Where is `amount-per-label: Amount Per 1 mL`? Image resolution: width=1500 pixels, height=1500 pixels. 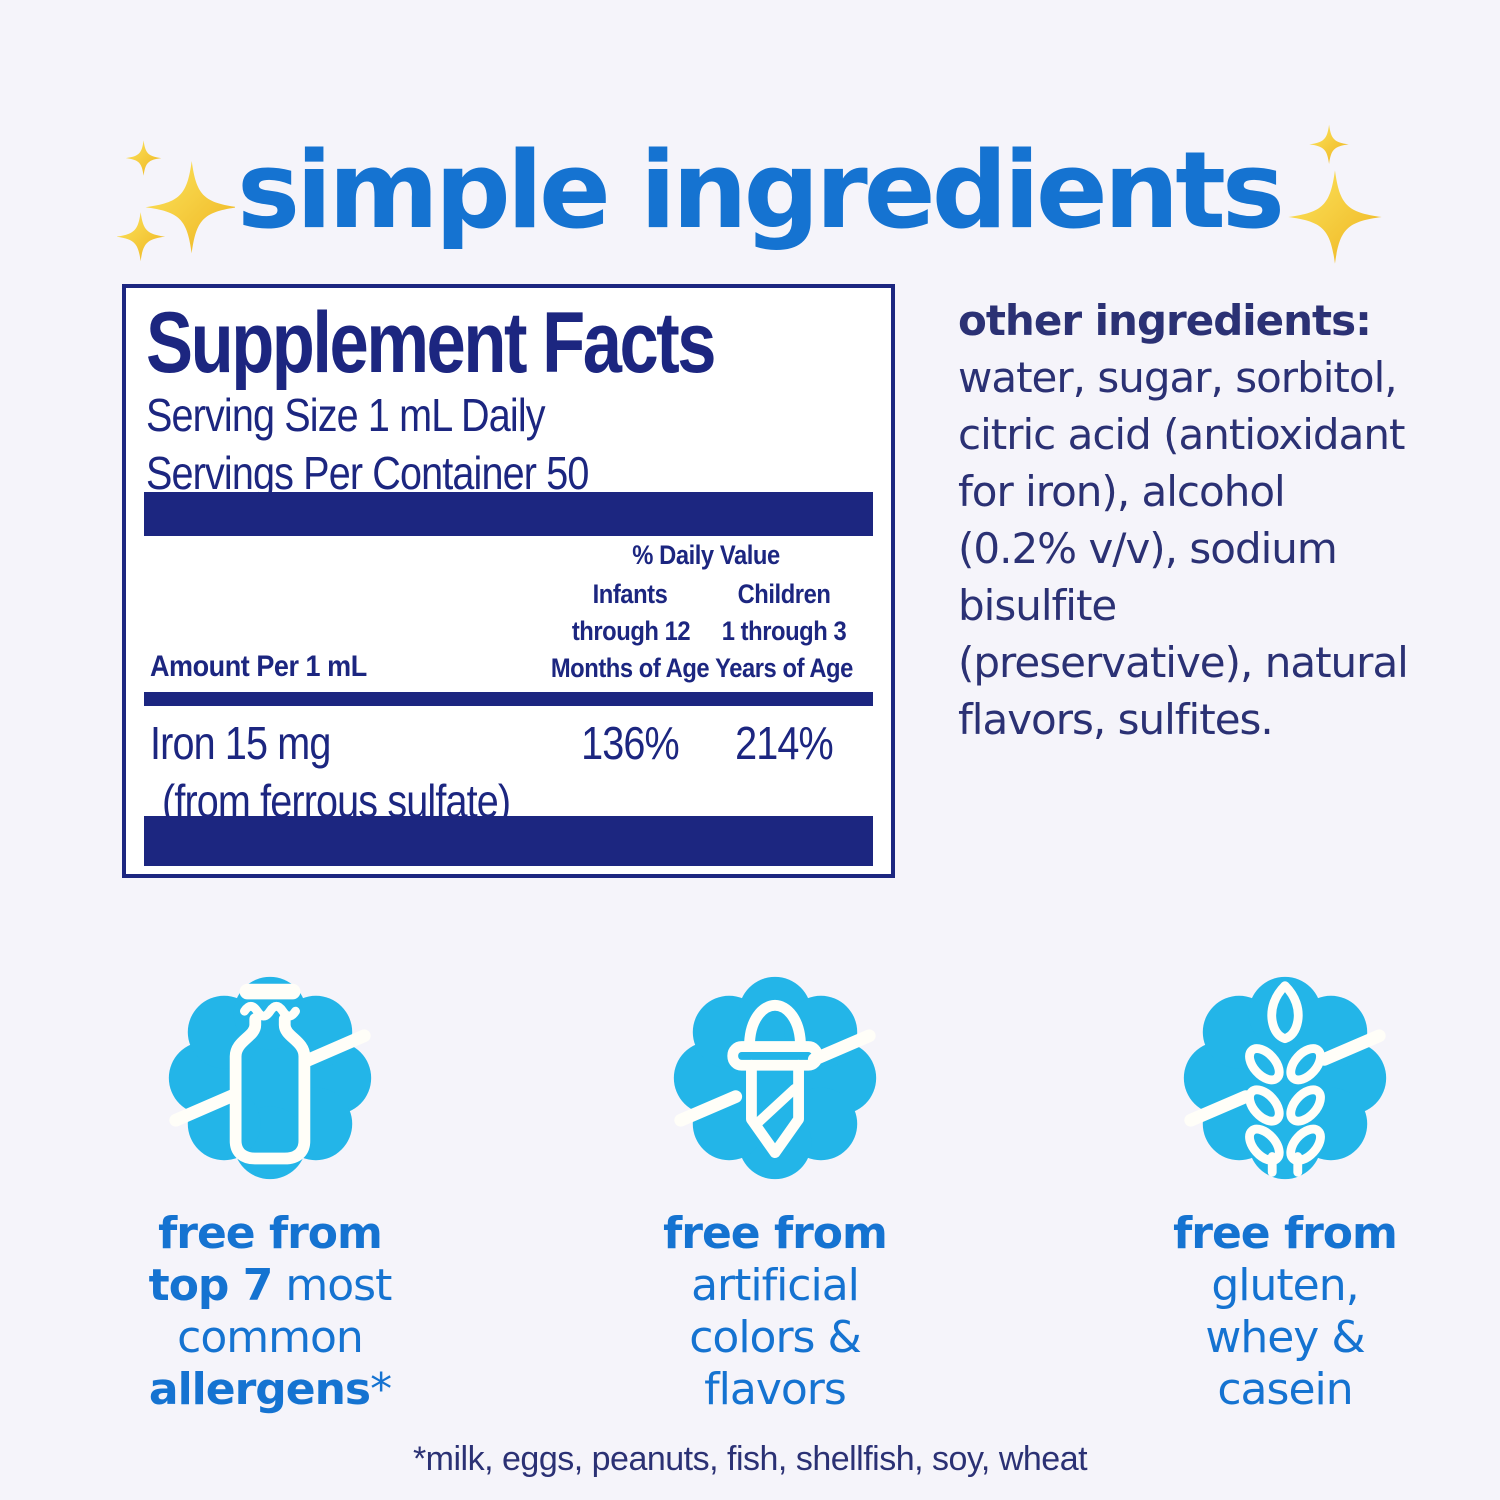
amount-per-label: Amount Per 1 mL is located at coordinates (258, 666).